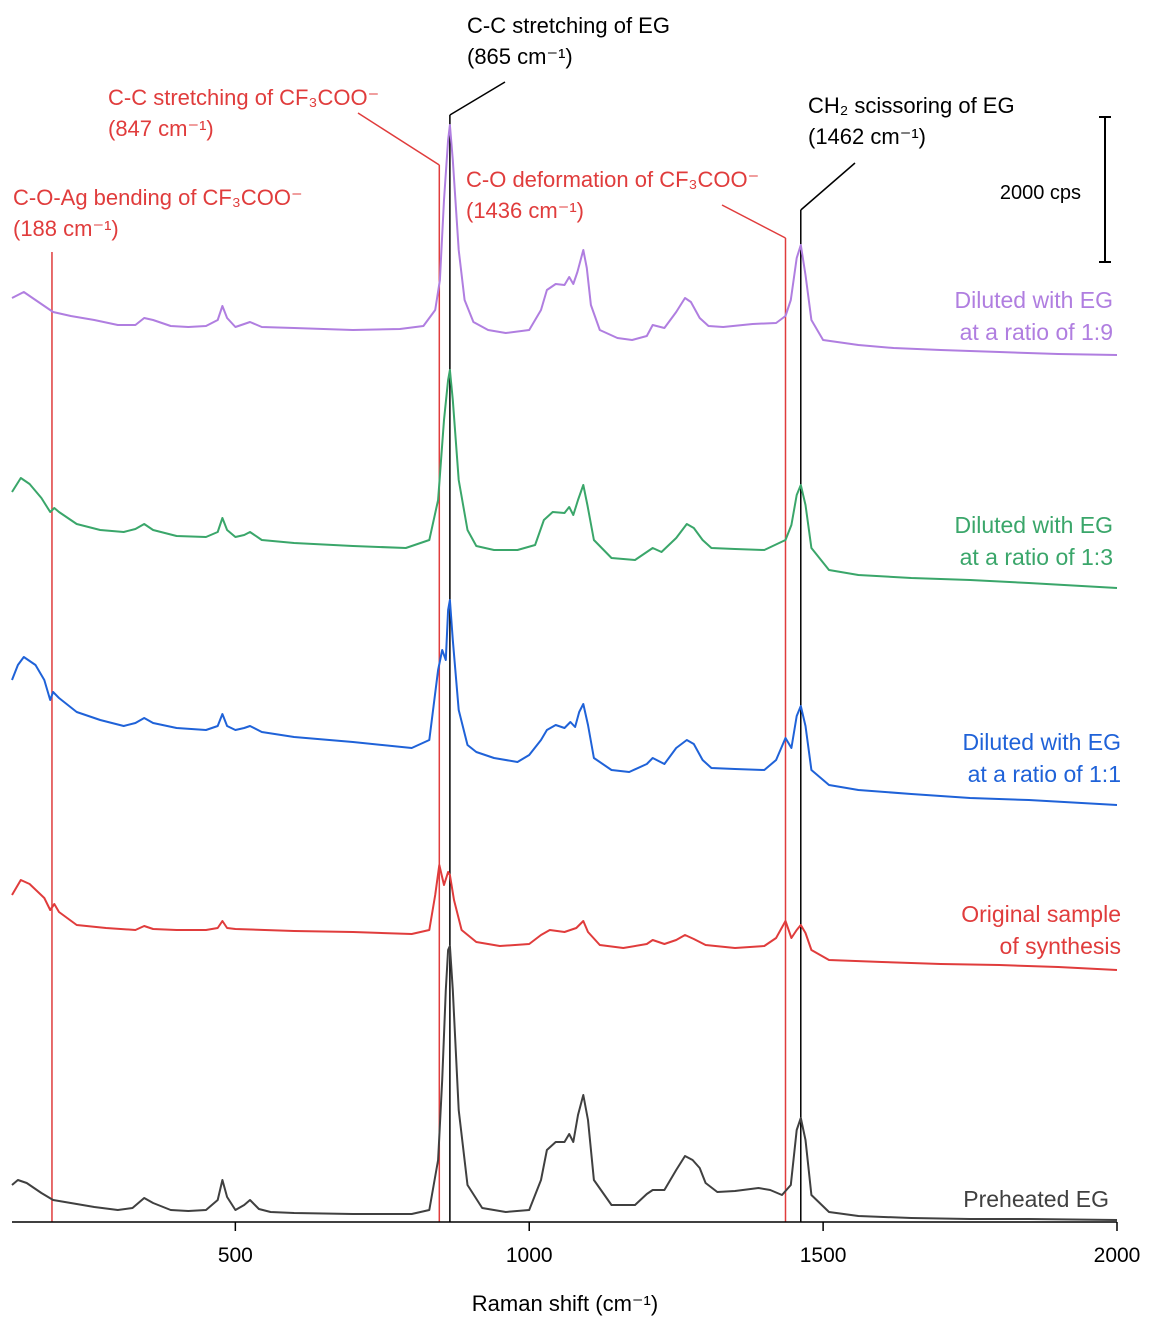 The image size is (1149, 1318). Describe the element at coordinates (1036, 1199) in the screenshot. I see `series-label-preheated-eg: Preheated EG` at that location.